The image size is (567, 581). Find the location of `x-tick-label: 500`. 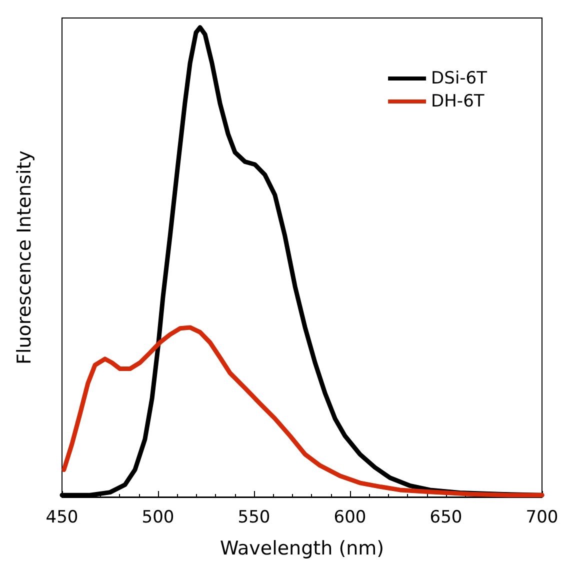

x-tick-label: 500 is located at coordinates (158, 518).